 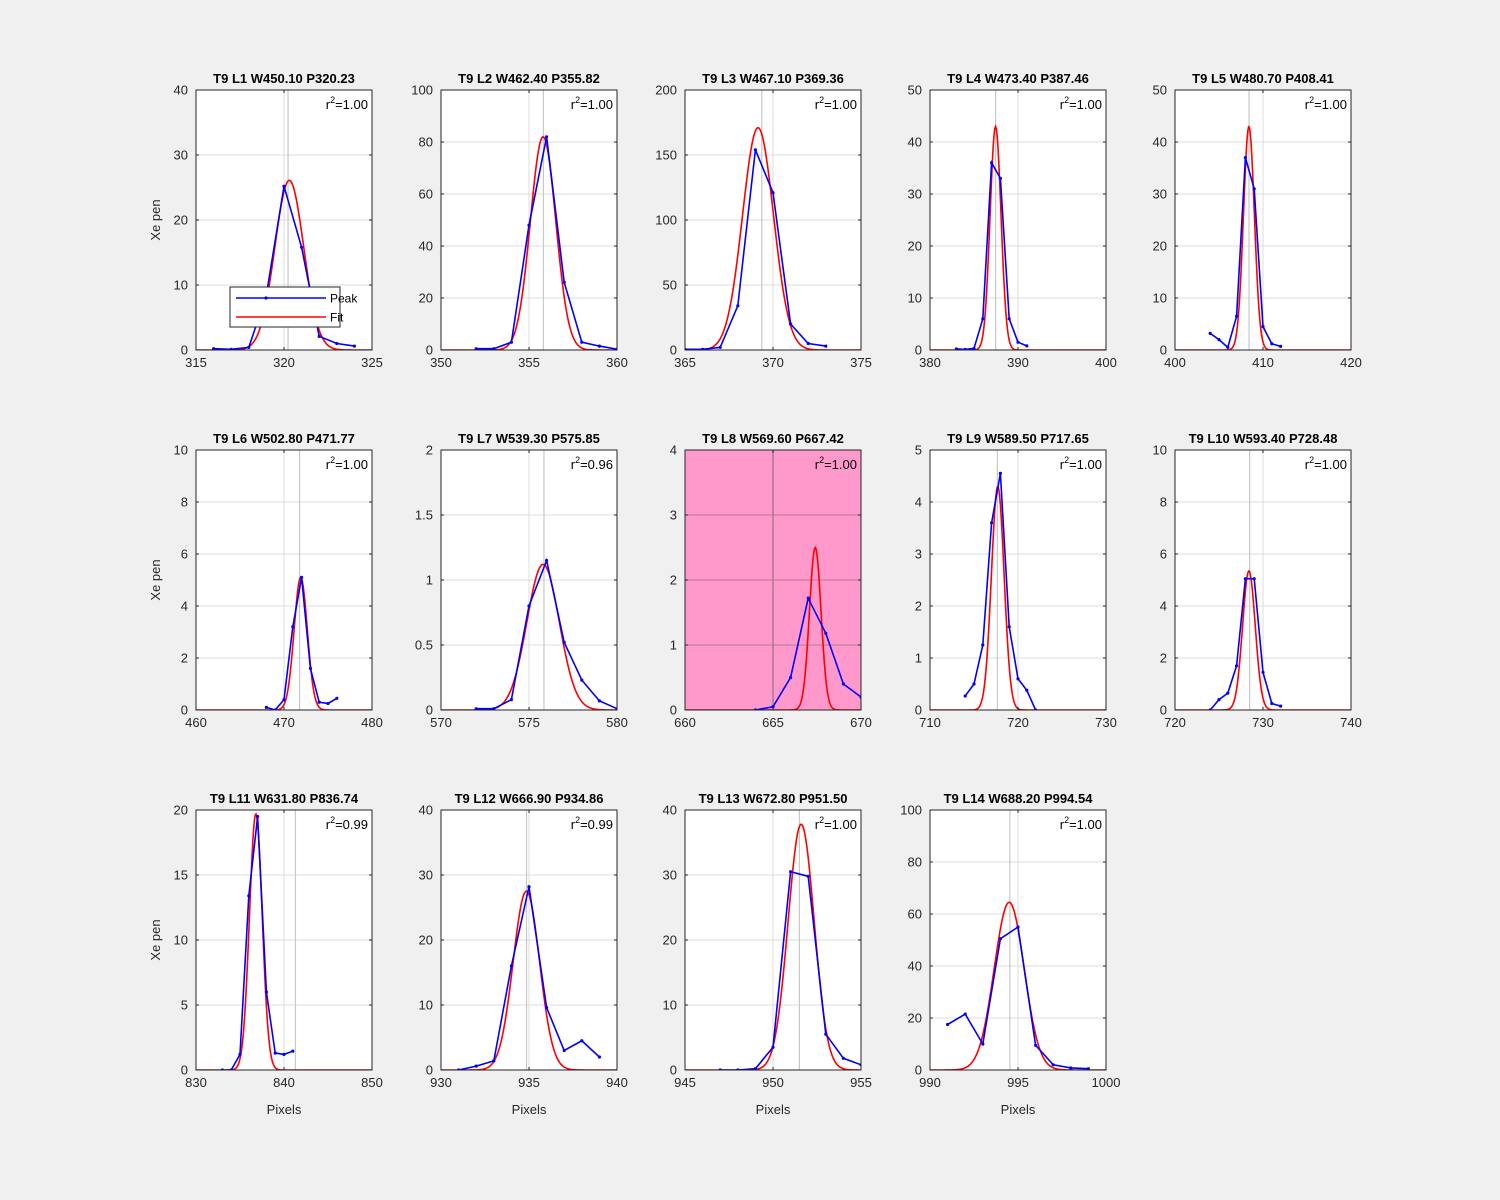 What do you see at coordinates (915, 90) in the screenshot?
I see `y-tick-label: 50` at bounding box center [915, 90].